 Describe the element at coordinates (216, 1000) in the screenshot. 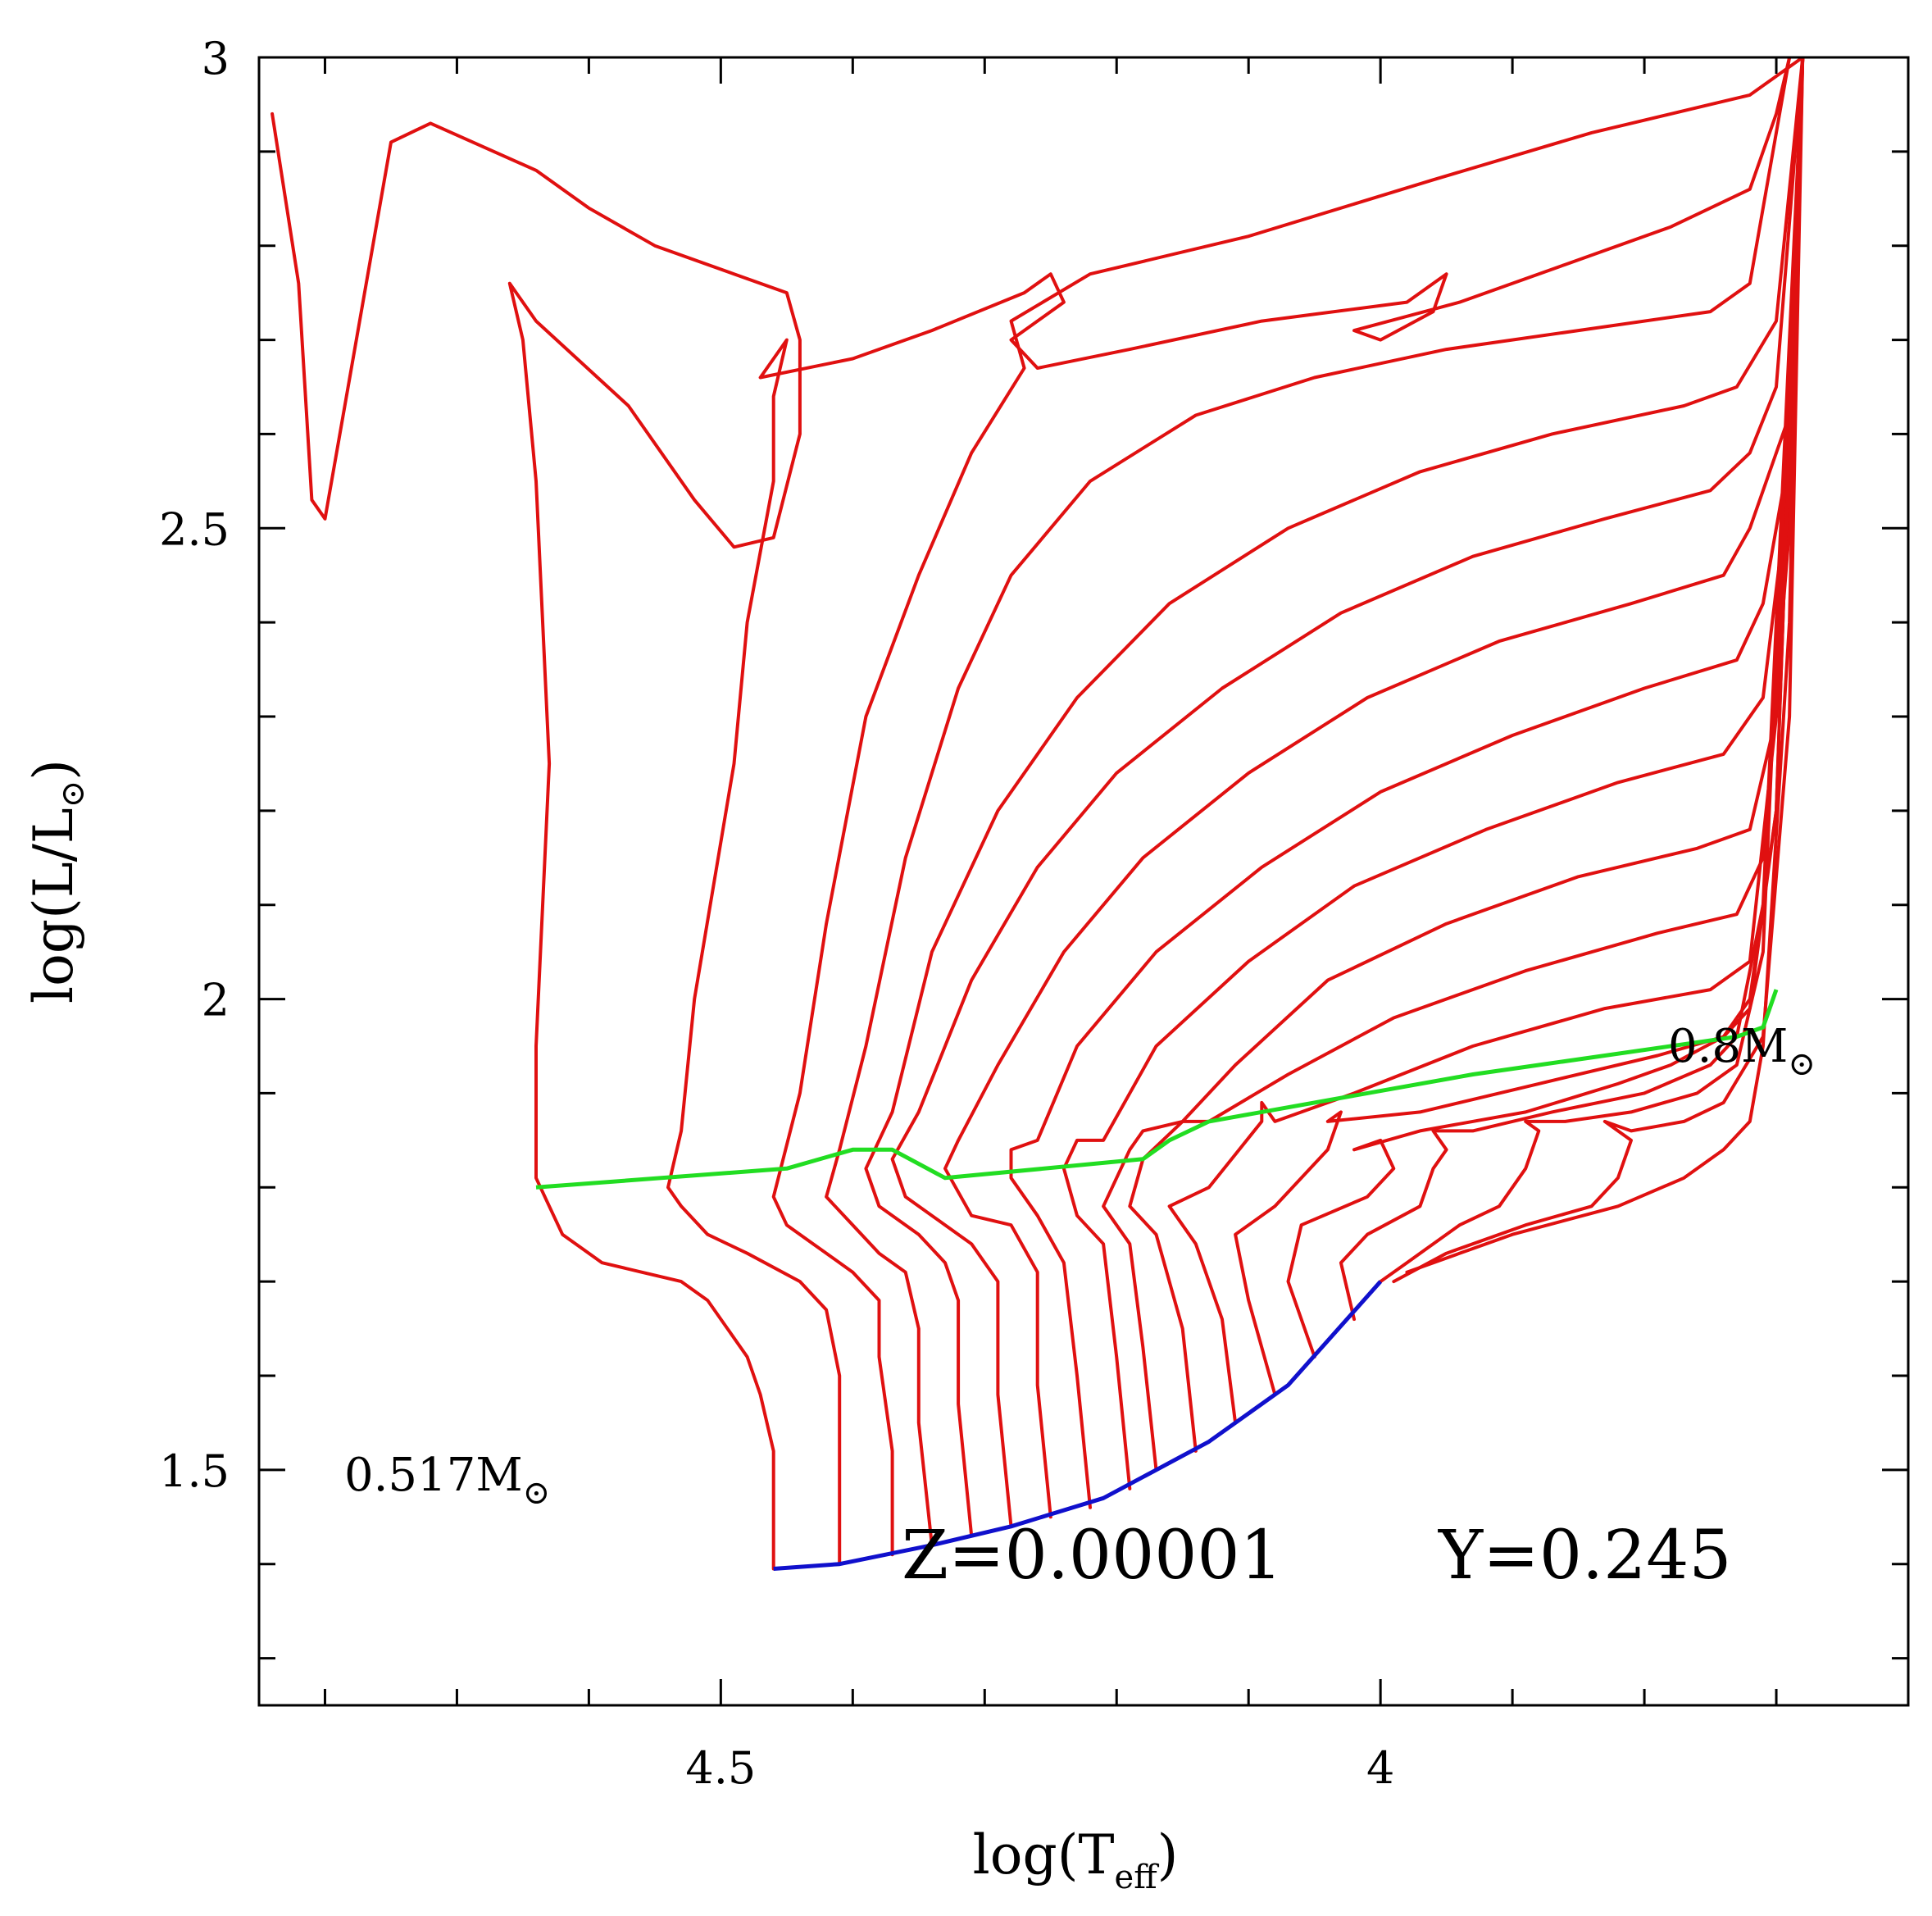

I see `y-tick-label: 2` at that location.